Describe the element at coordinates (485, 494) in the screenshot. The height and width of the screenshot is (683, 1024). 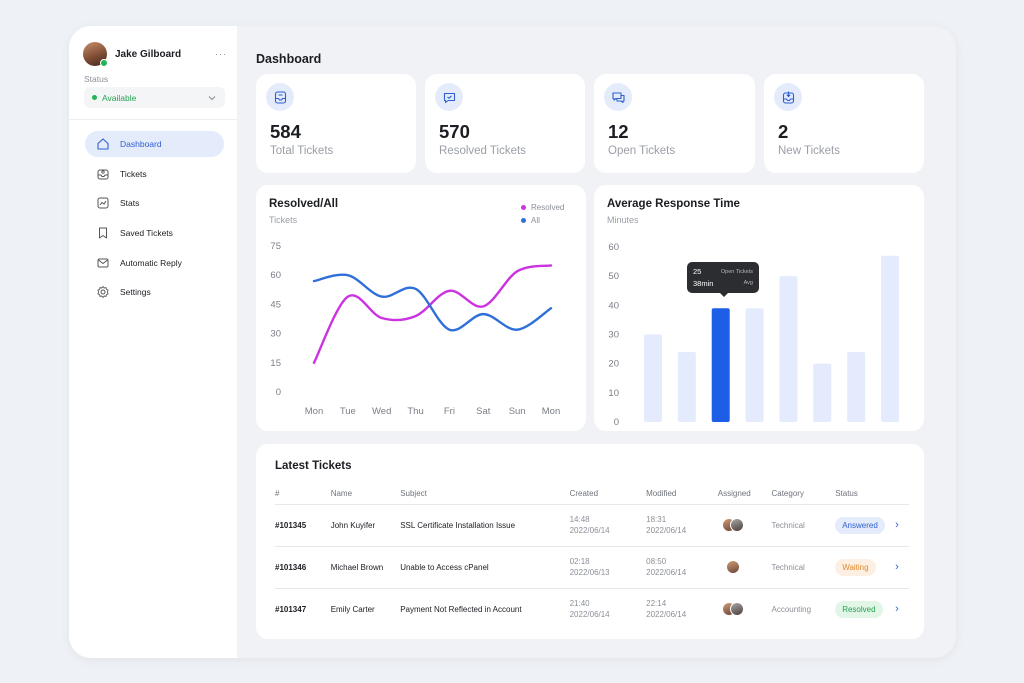
I see `column-header: Subject` at that location.